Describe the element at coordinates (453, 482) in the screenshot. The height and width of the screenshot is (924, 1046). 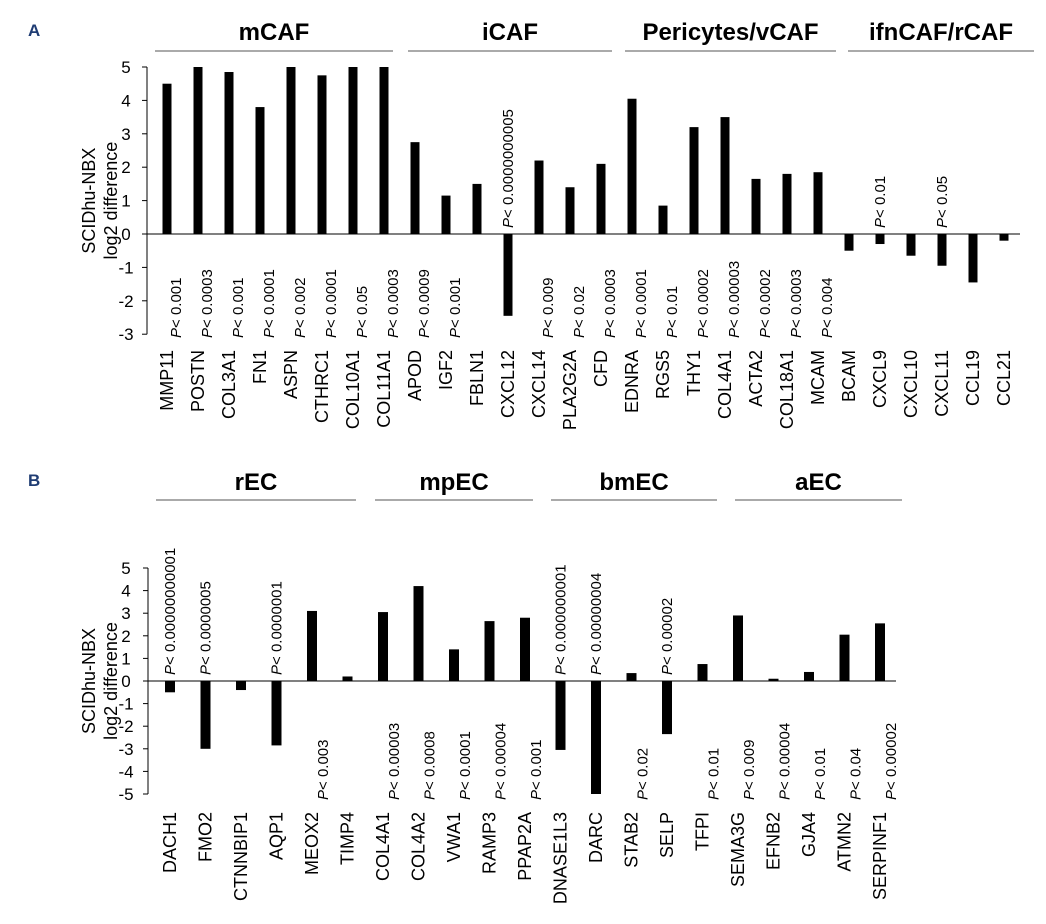
I see `group-label: mpEC` at that location.